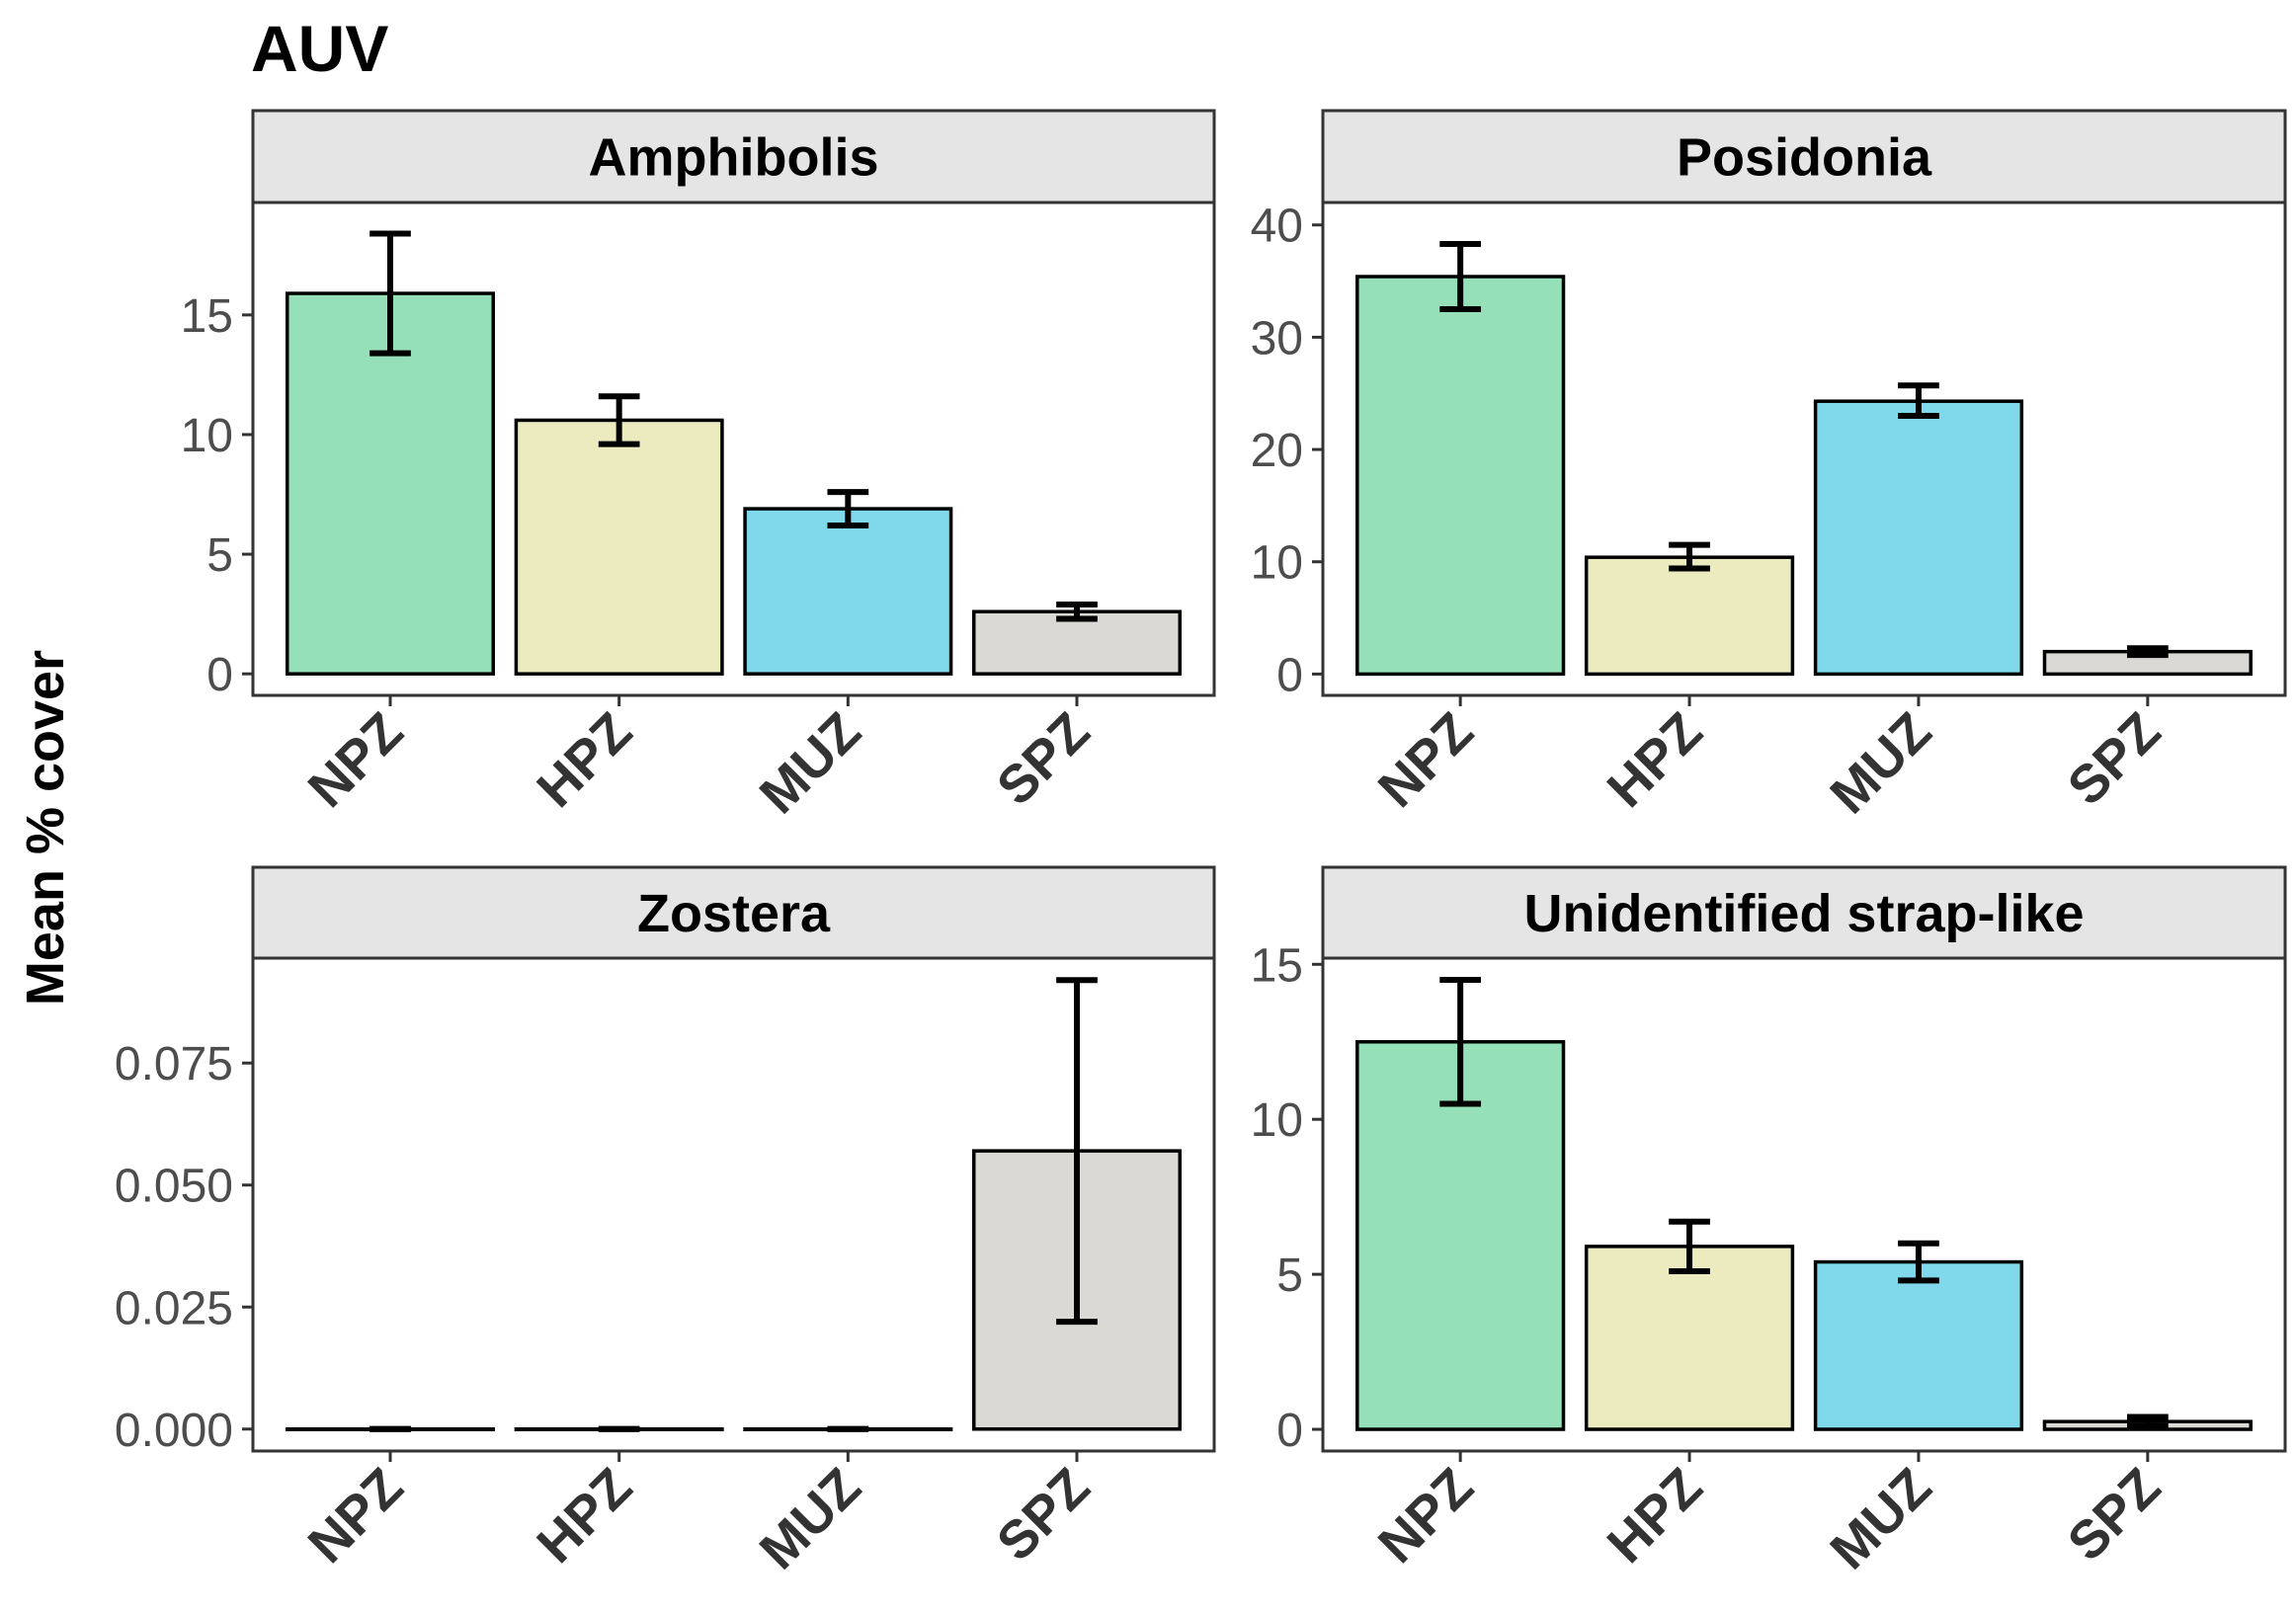 This screenshot has width=2296, height=1614. Describe the element at coordinates (1460, 476) in the screenshot. I see `bar-npz` at that location.